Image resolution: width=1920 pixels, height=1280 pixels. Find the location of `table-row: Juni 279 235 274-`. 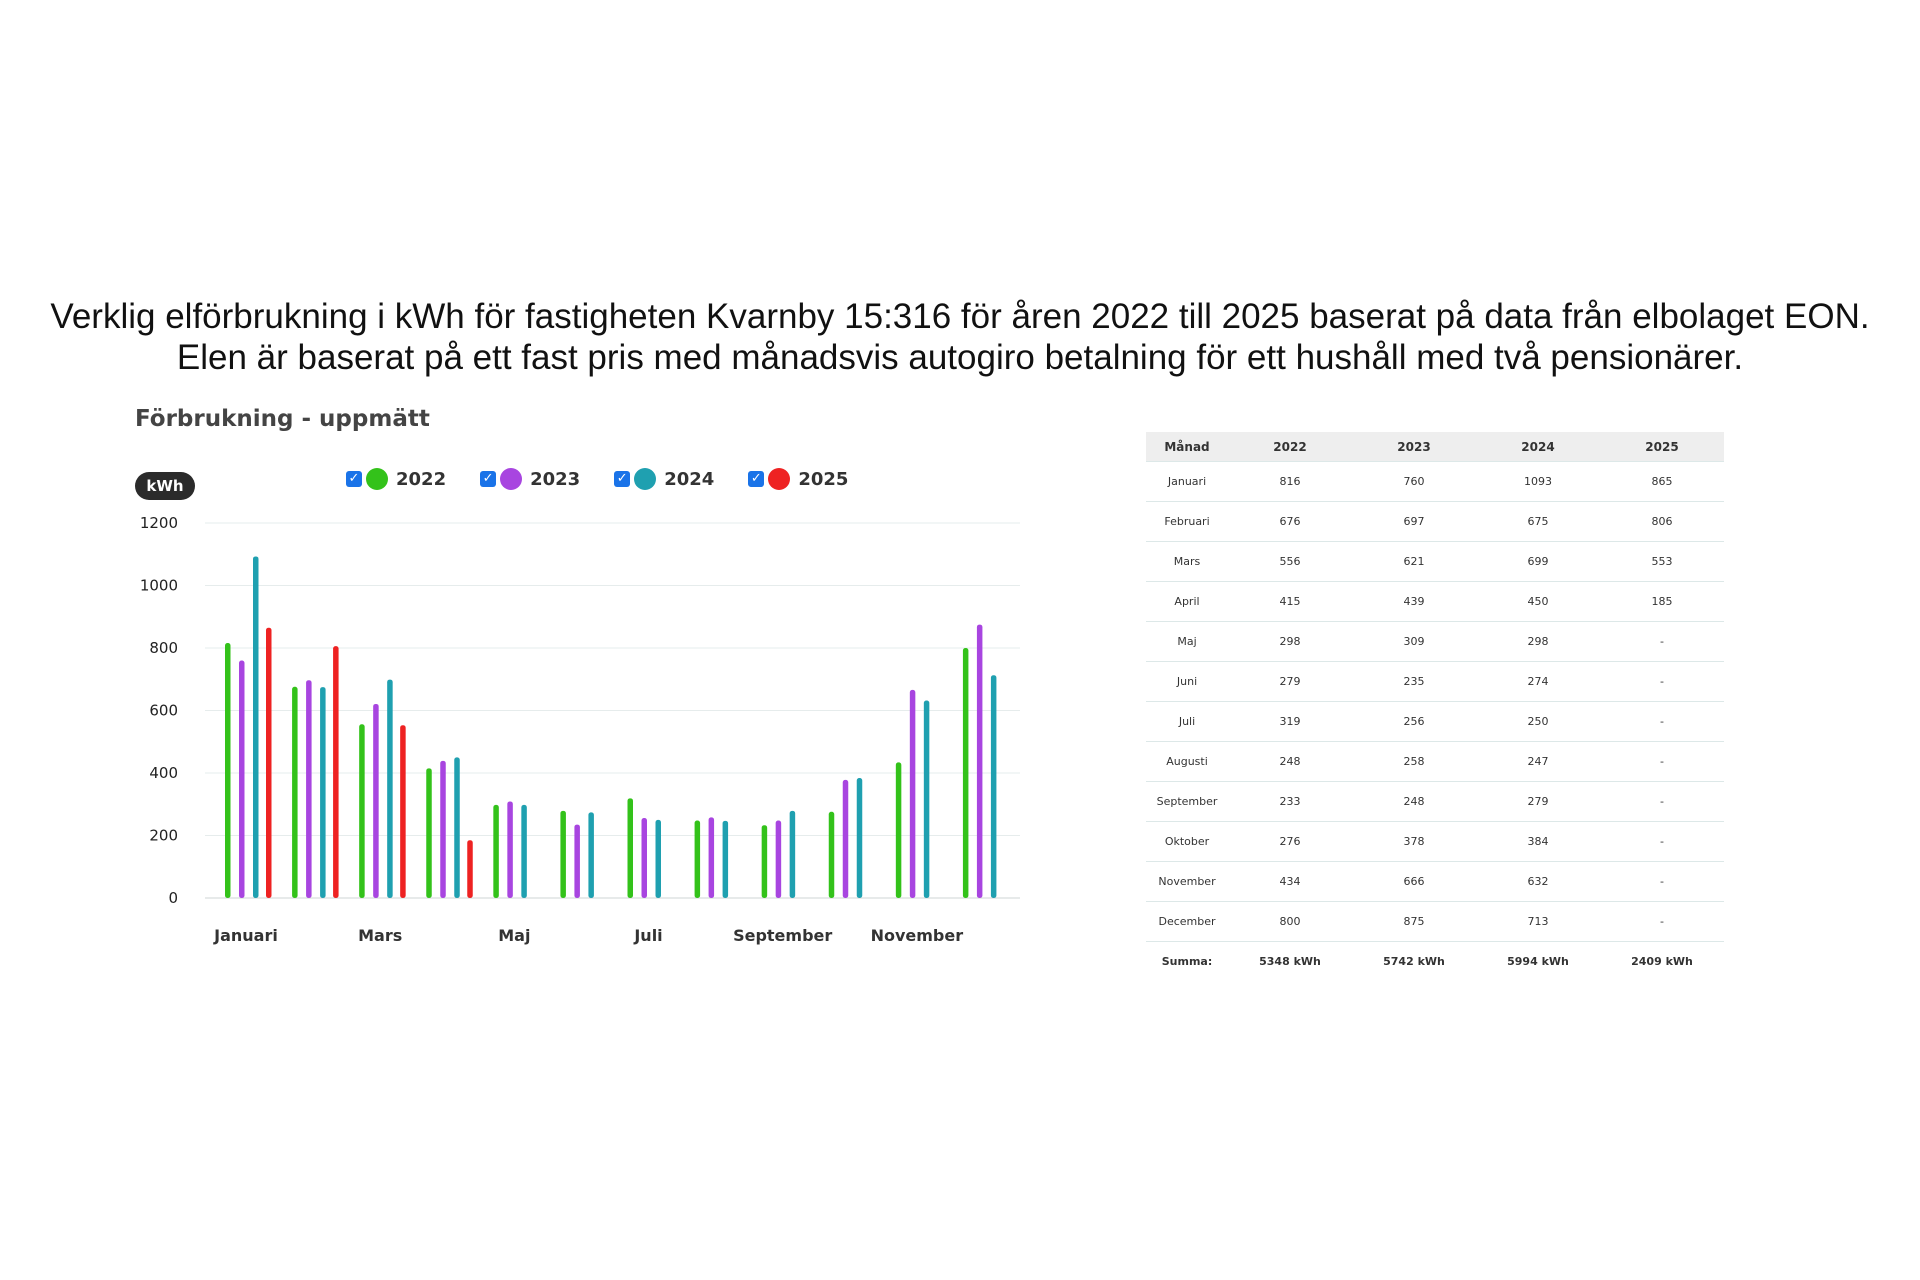

table-row: Juni 279 235 274- is located at coordinates (1435, 681).